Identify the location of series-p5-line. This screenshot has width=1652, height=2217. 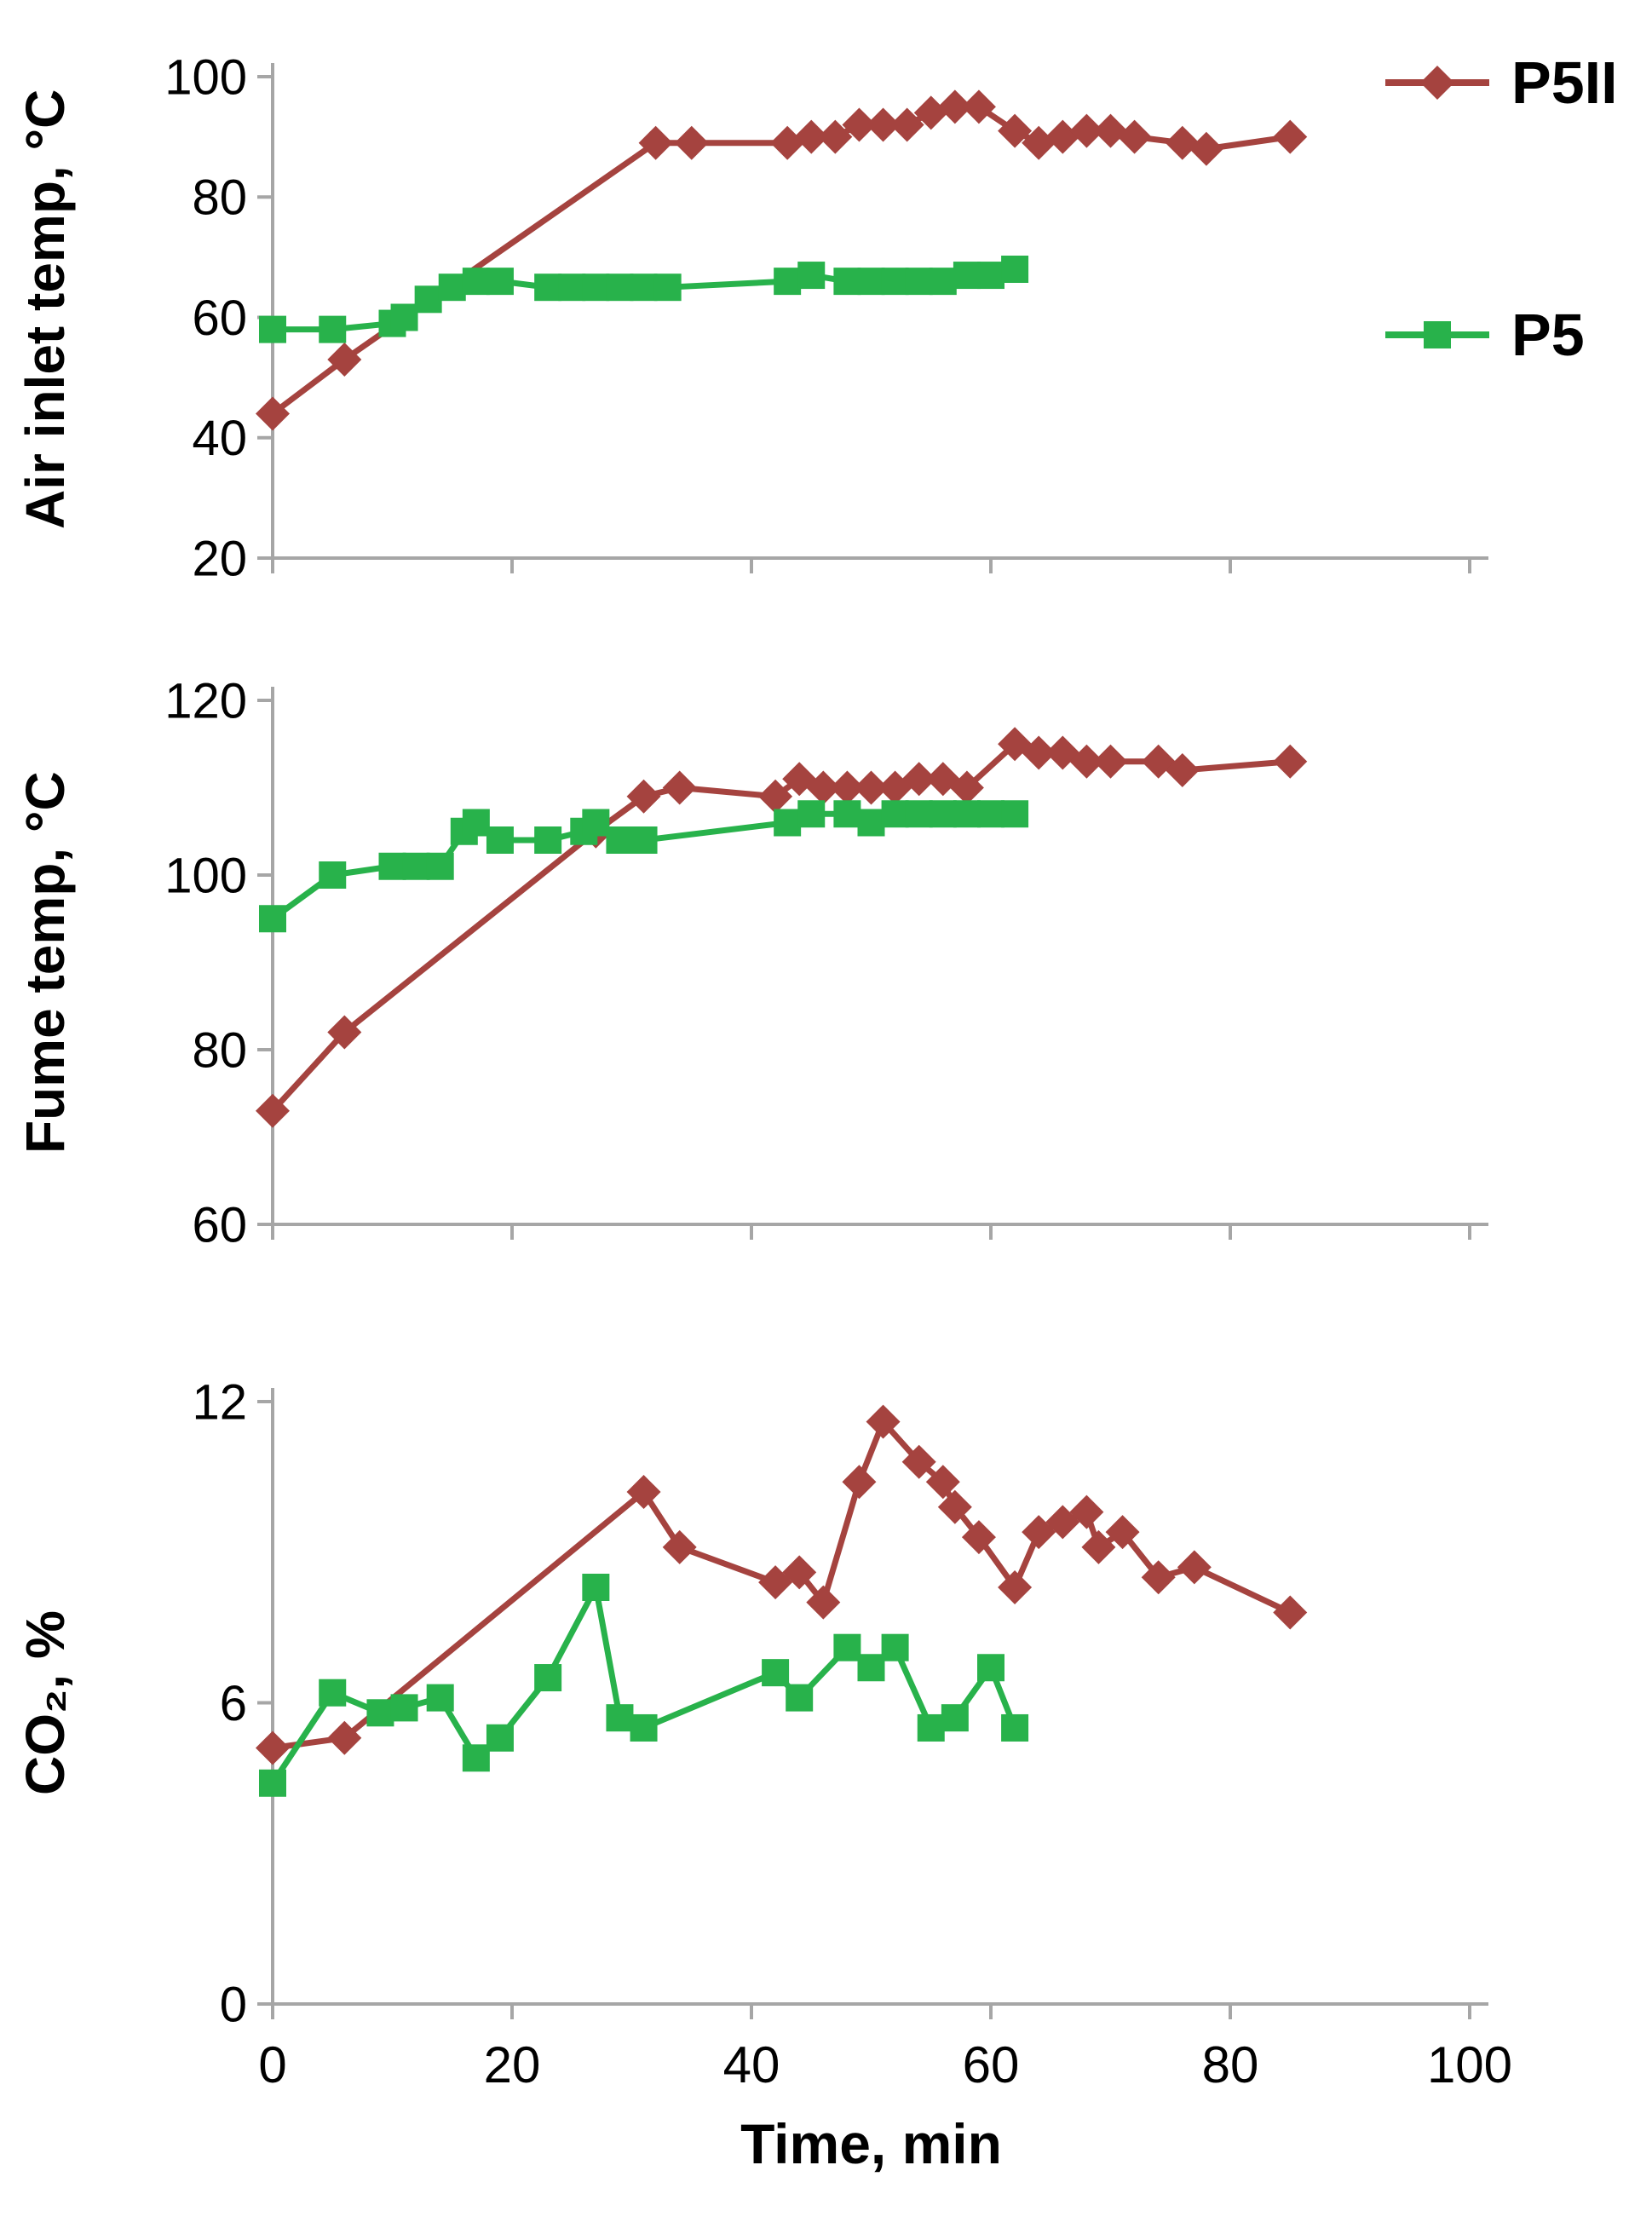
(643, 1686).